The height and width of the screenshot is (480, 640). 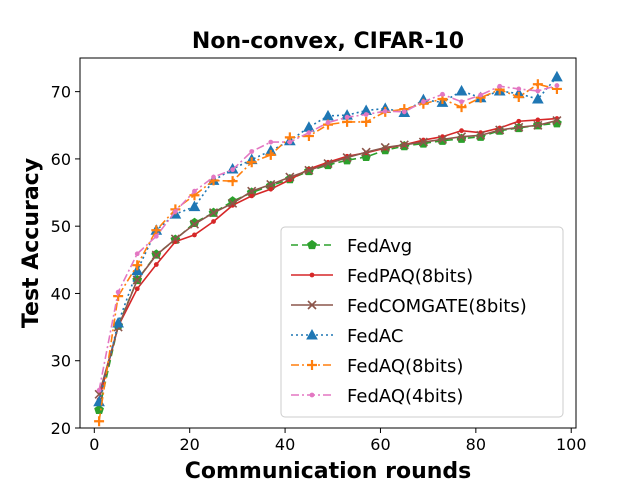 I want to click on legend-entry: FedCOMGATE(8bits), so click(x=409, y=306).